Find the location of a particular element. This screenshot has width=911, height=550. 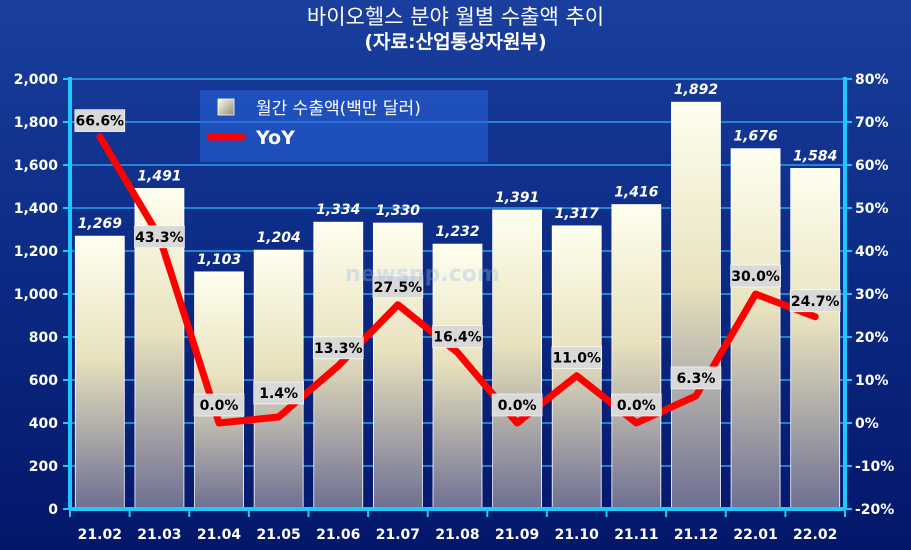

bar-value-label: 1,330 is located at coordinates (398, 211).